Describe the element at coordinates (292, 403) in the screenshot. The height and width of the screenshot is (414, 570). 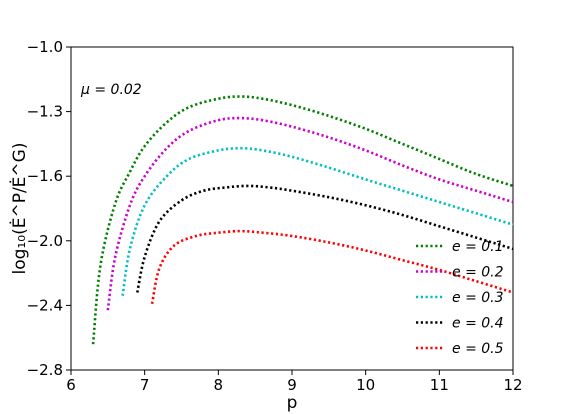
I see `x-axis-label: p` at that location.